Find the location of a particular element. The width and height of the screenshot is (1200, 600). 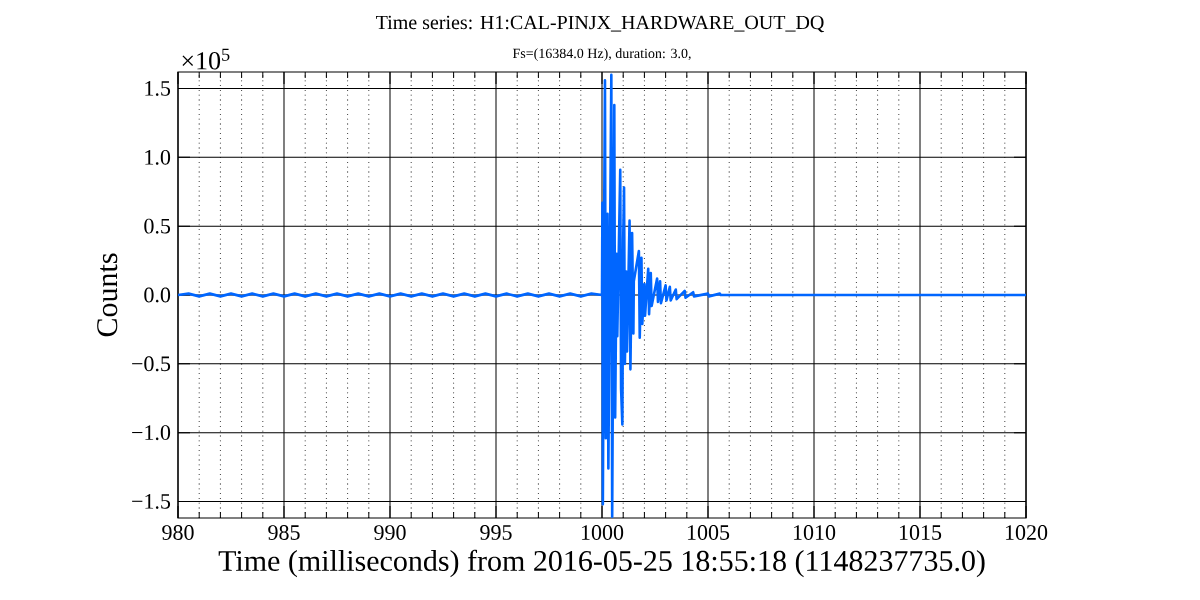

x-tick-label: 990 is located at coordinates (390, 532).